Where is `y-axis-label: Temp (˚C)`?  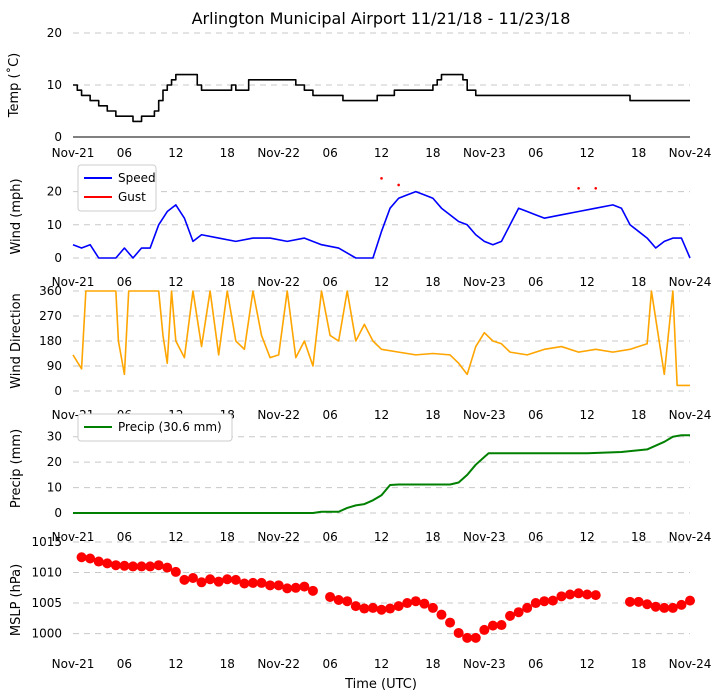 y-axis-label: Temp (˚C) is located at coordinates (14, 86).